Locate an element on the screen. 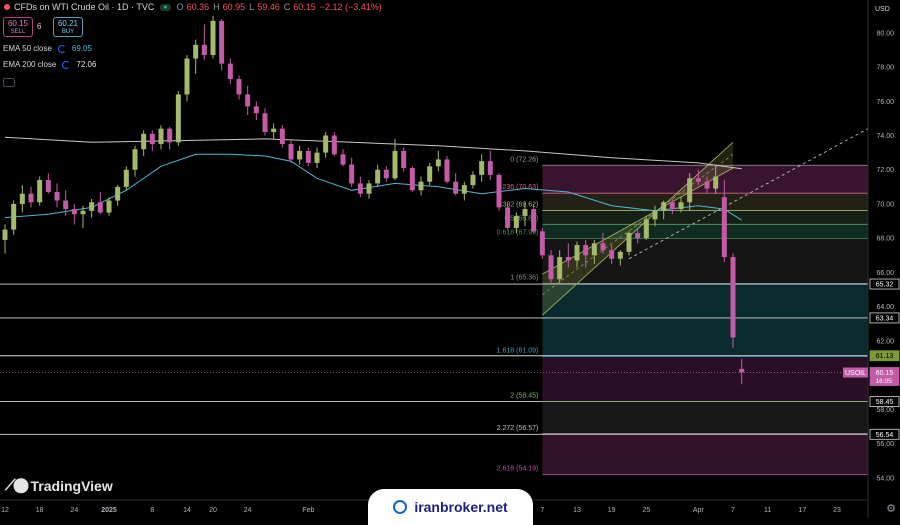  ohlc-high-key: H is located at coordinates (216, 7).